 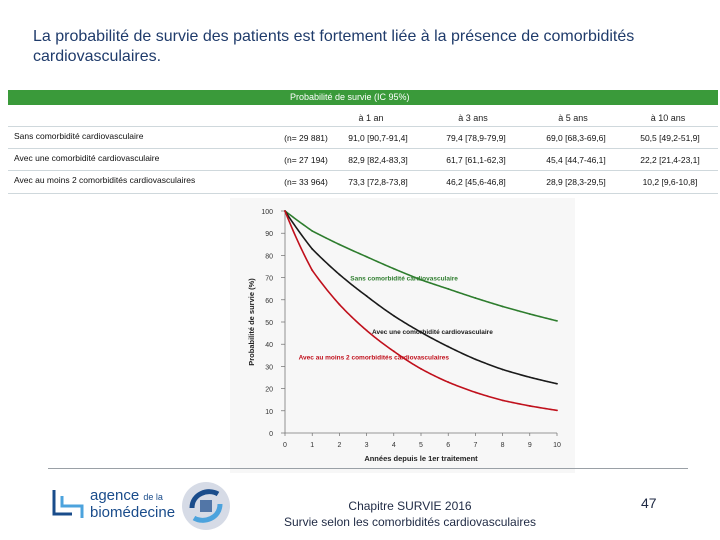 I want to click on footer-chapter: Chapitre SURVIE 2016, so click(x=410, y=506).